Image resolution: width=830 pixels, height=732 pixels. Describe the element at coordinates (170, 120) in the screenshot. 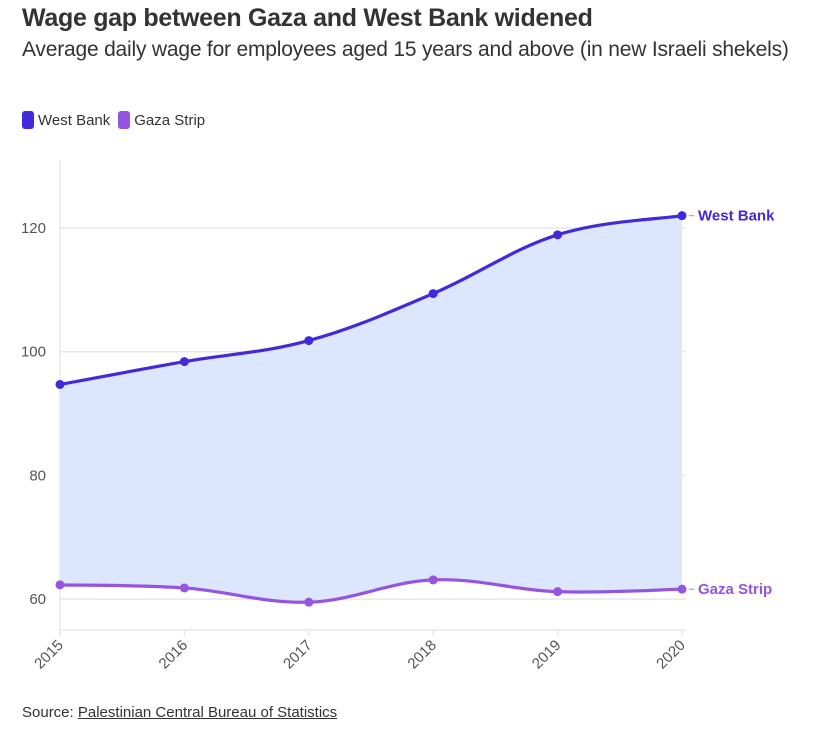

I see `legend-label-gaza-strip: Gaza Strip` at that location.